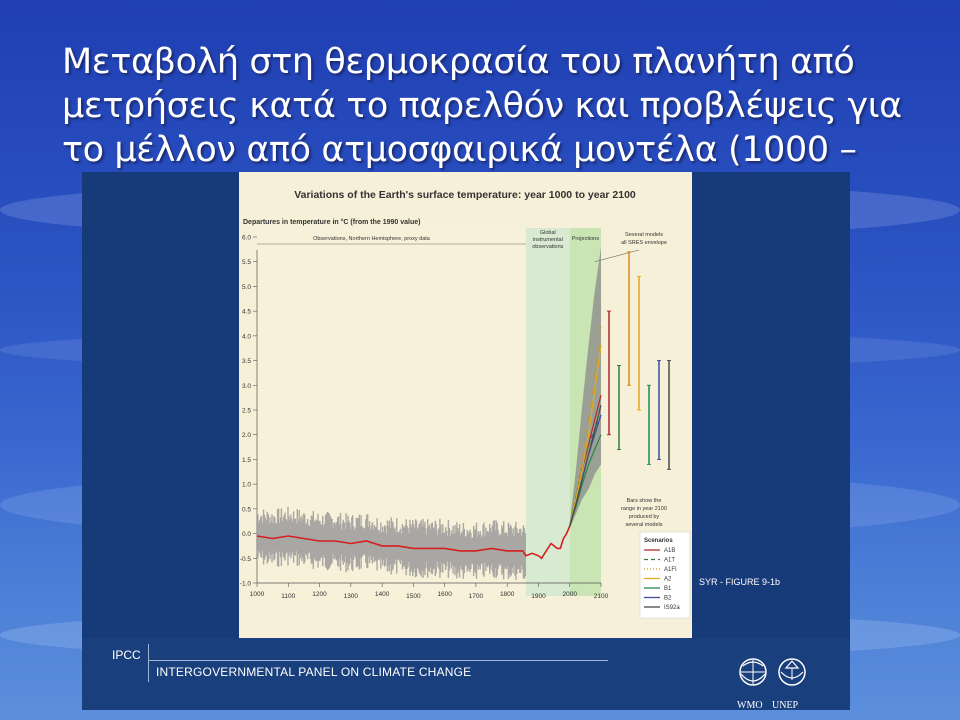 Image resolution: width=960 pixels, height=720 pixels. I want to click on y-tick-label: 5.0, so click(246, 287).